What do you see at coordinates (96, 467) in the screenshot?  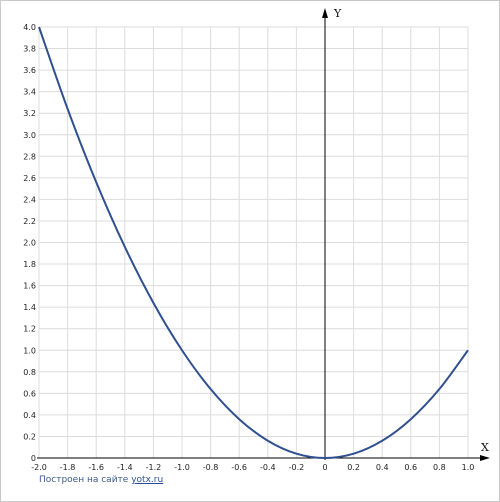 I see `x-tick-label: -1.6` at bounding box center [96, 467].